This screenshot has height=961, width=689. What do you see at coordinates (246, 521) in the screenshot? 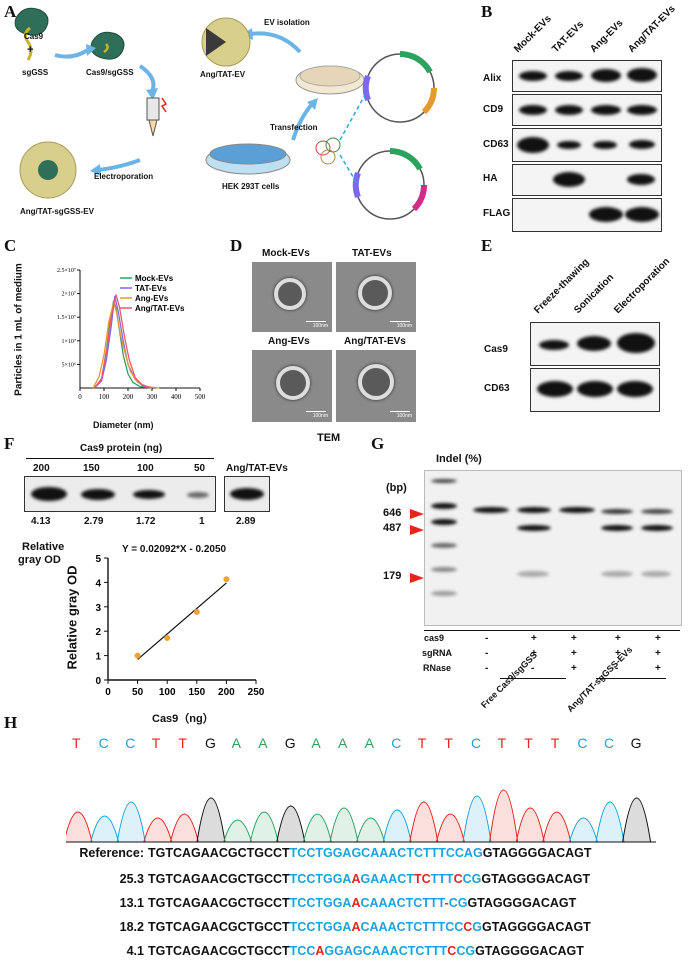
I see `f-val-evs: 2.89` at bounding box center [246, 521].